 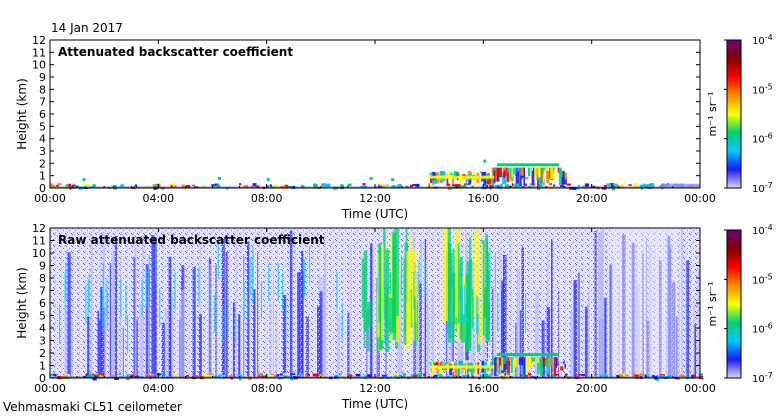 I want to click on x-axis-label: Time (UTC), so click(x=374, y=214).